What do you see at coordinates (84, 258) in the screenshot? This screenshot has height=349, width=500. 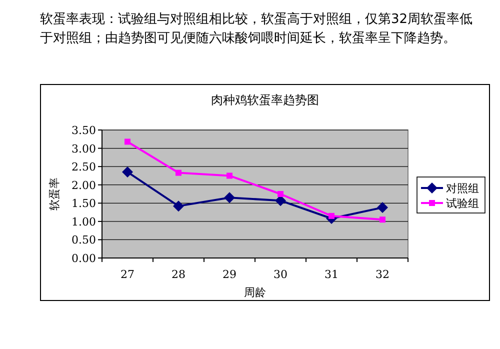 I see `y-tick-label: 0.00` at bounding box center [84, 258].